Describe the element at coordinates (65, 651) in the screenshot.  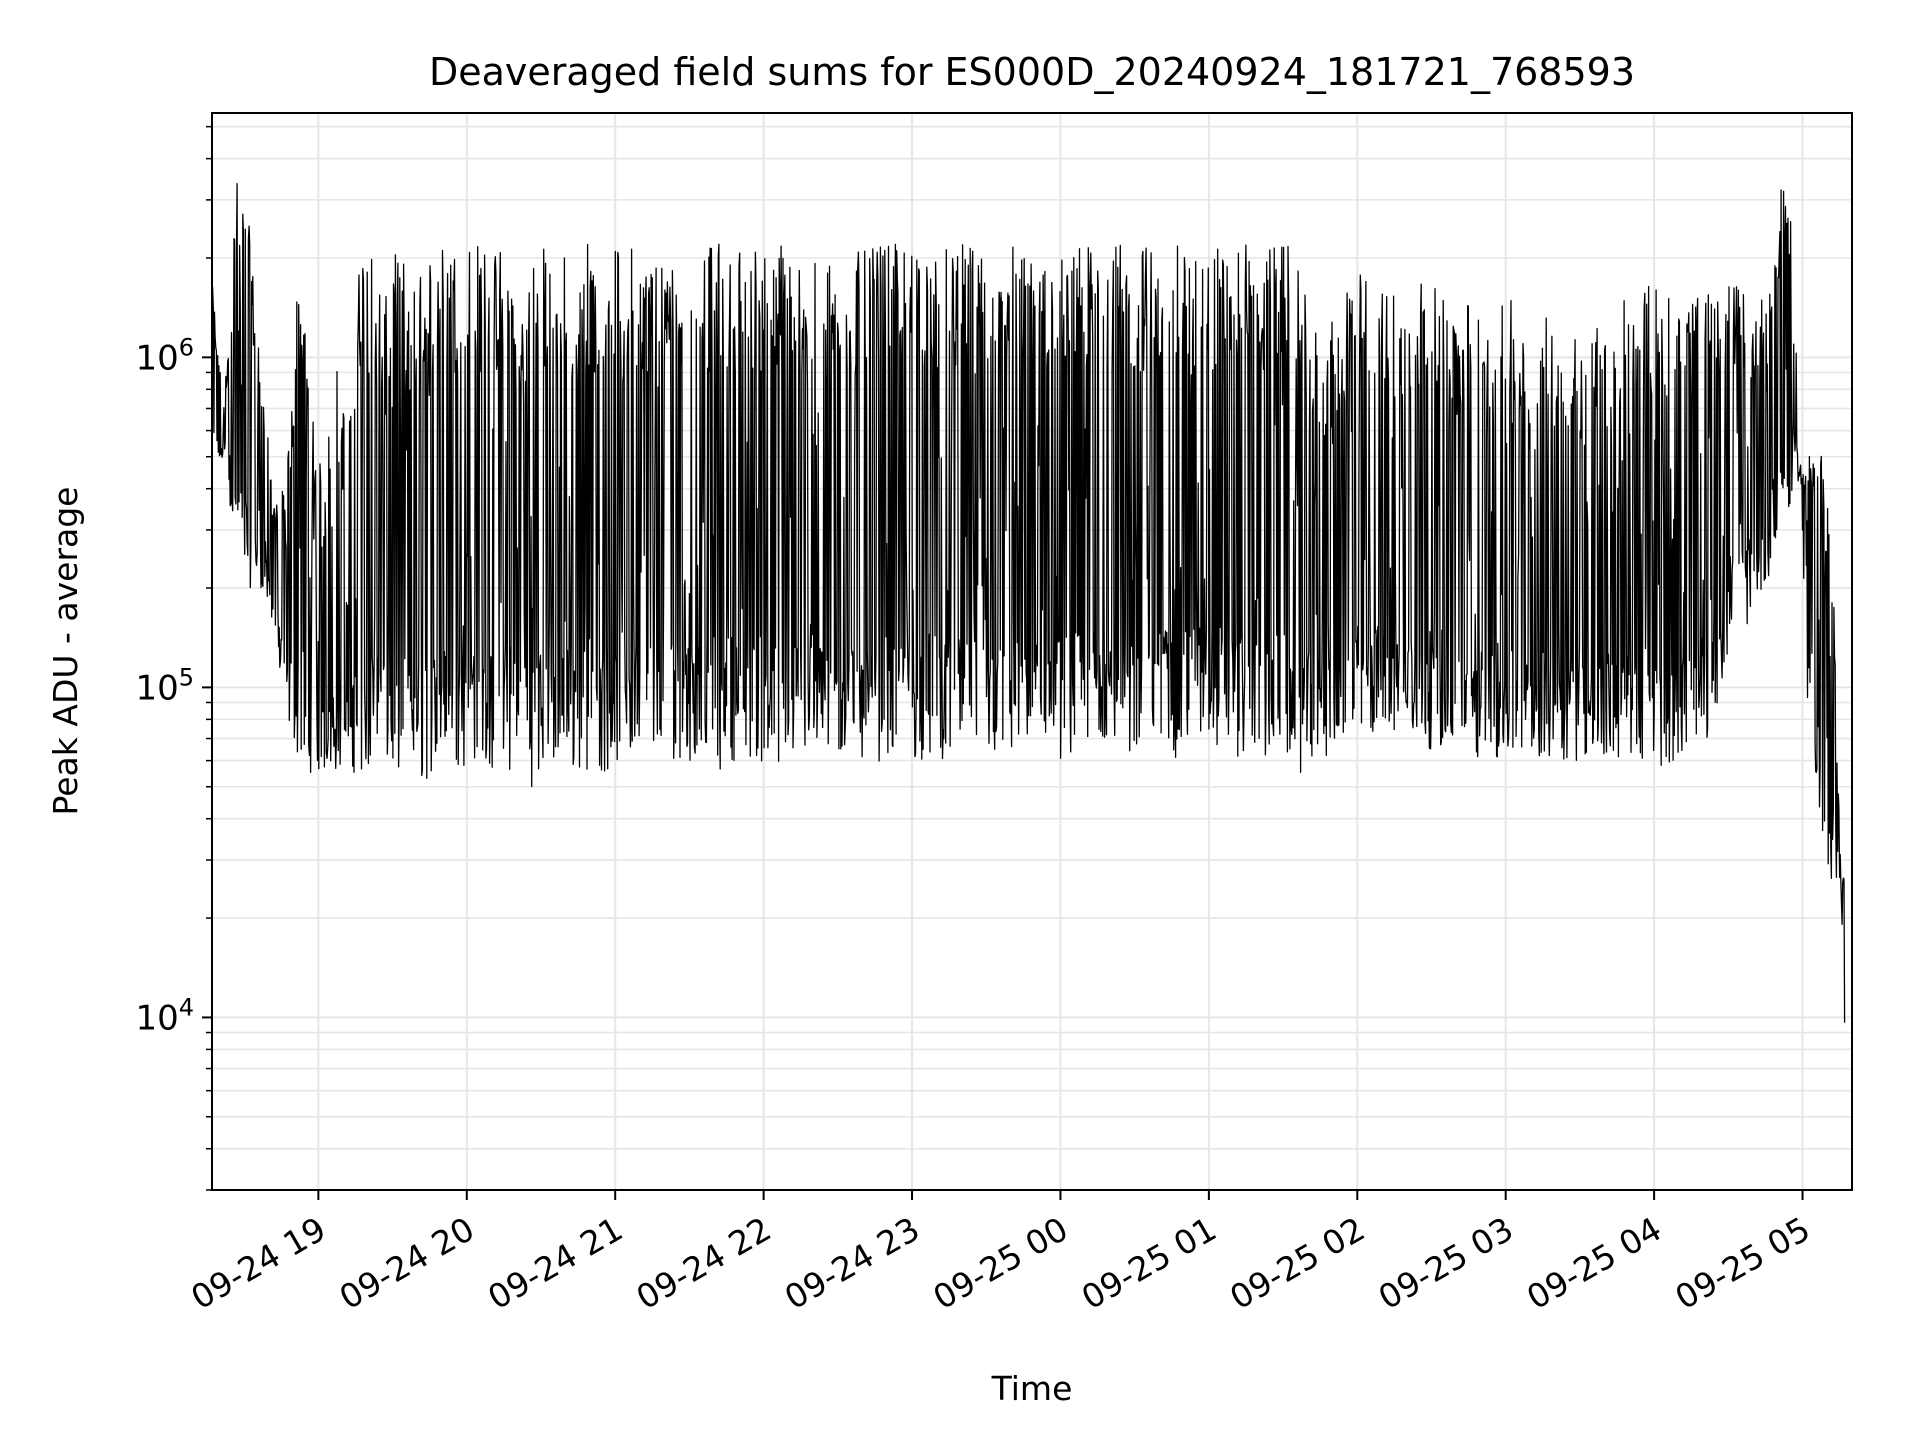
I see `y-axis-label: Peak ADU - average` at that location.